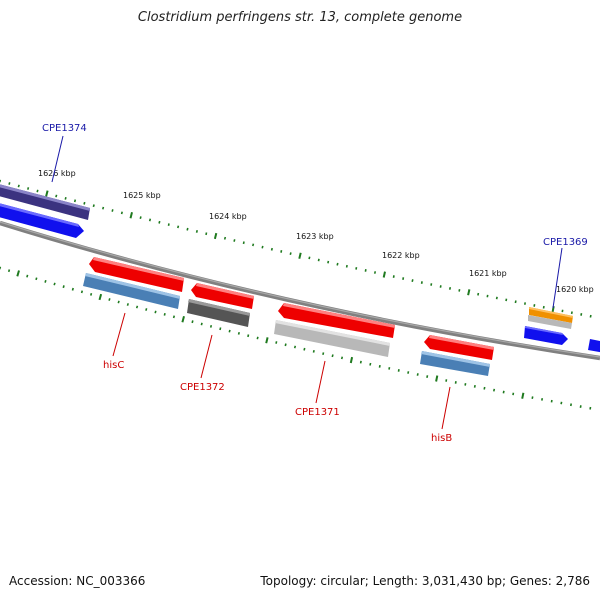 The height and width of the screenshot is (600, 600). I want to click on kbp-label-1621: 1621 kbp, so click(488, 273).